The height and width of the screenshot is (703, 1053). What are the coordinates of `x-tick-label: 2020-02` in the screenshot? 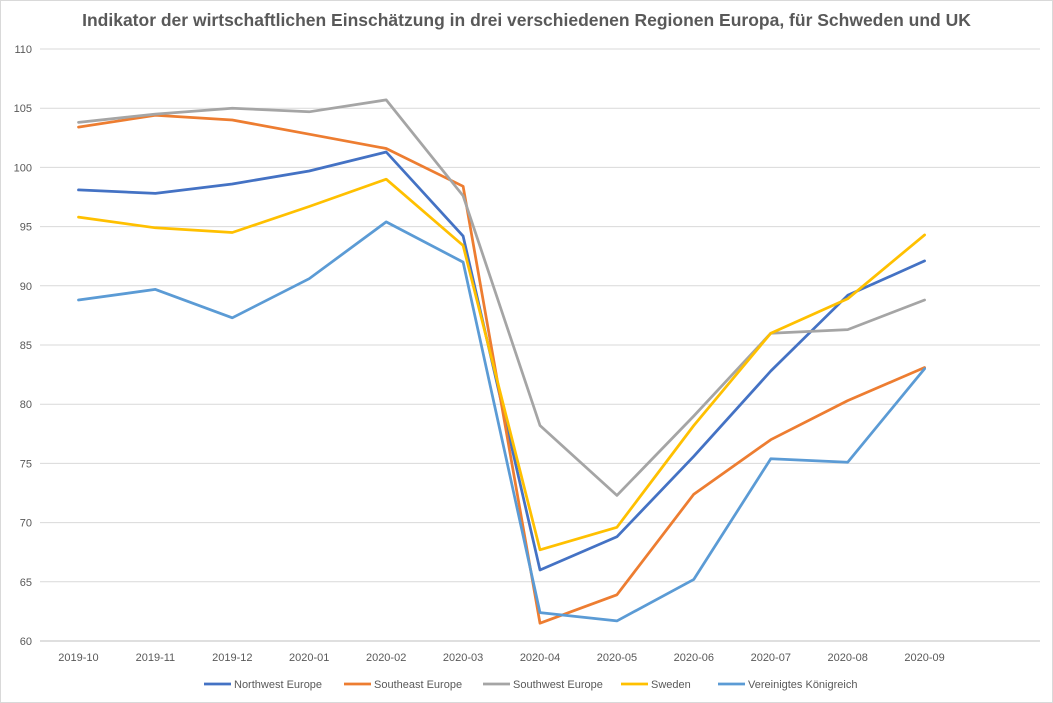 It's located at (386, 658).